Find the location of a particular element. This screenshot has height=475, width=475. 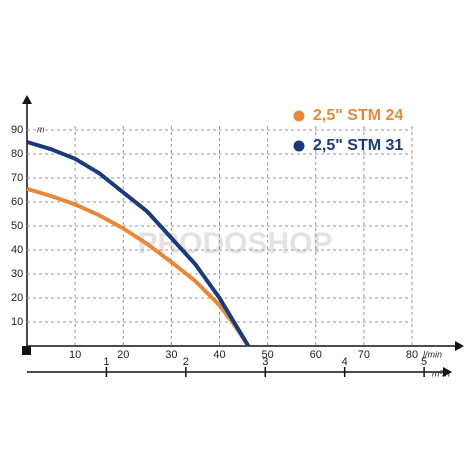

y-tick-label: 90 is located at coordinates (17, 130).